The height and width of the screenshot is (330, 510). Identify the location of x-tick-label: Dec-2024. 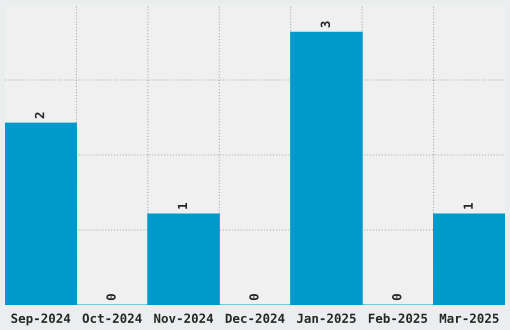
(255, 319).